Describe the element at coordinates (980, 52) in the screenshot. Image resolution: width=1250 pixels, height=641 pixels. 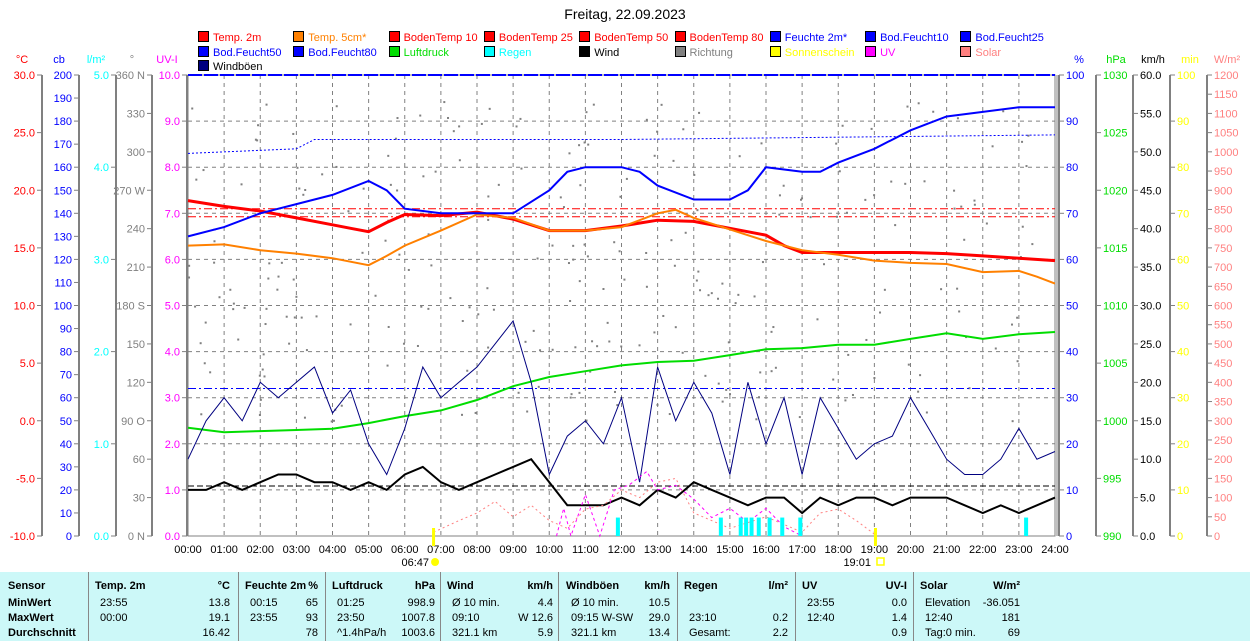
I see `legend-item: Solar` at that location.